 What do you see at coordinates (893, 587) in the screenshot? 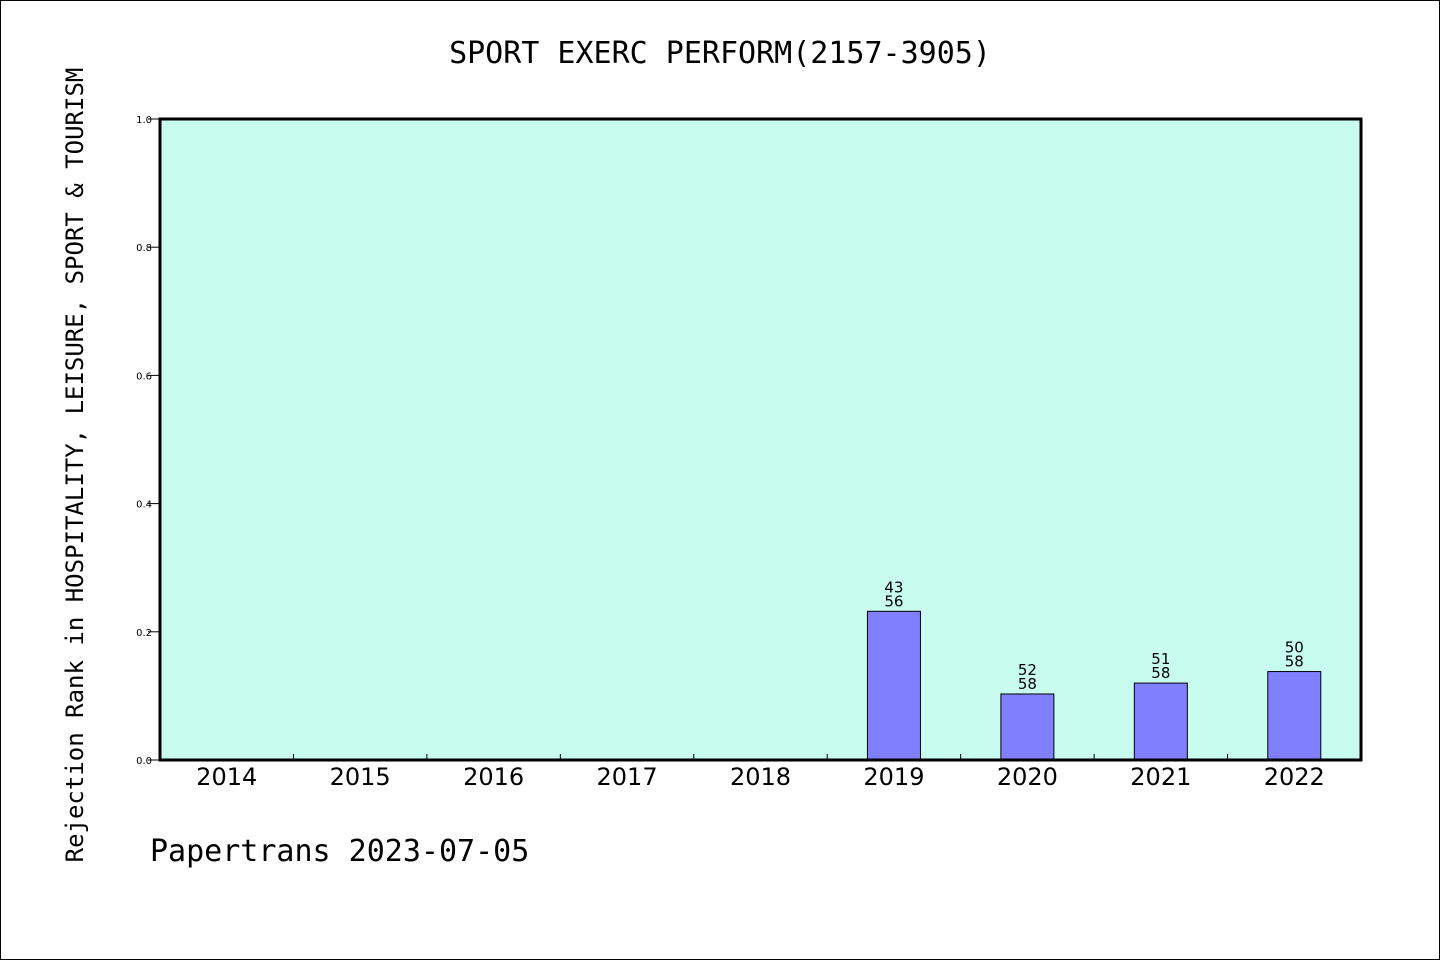
I see `bar-label-top-2019: 43` at bounding box center [893, 587].